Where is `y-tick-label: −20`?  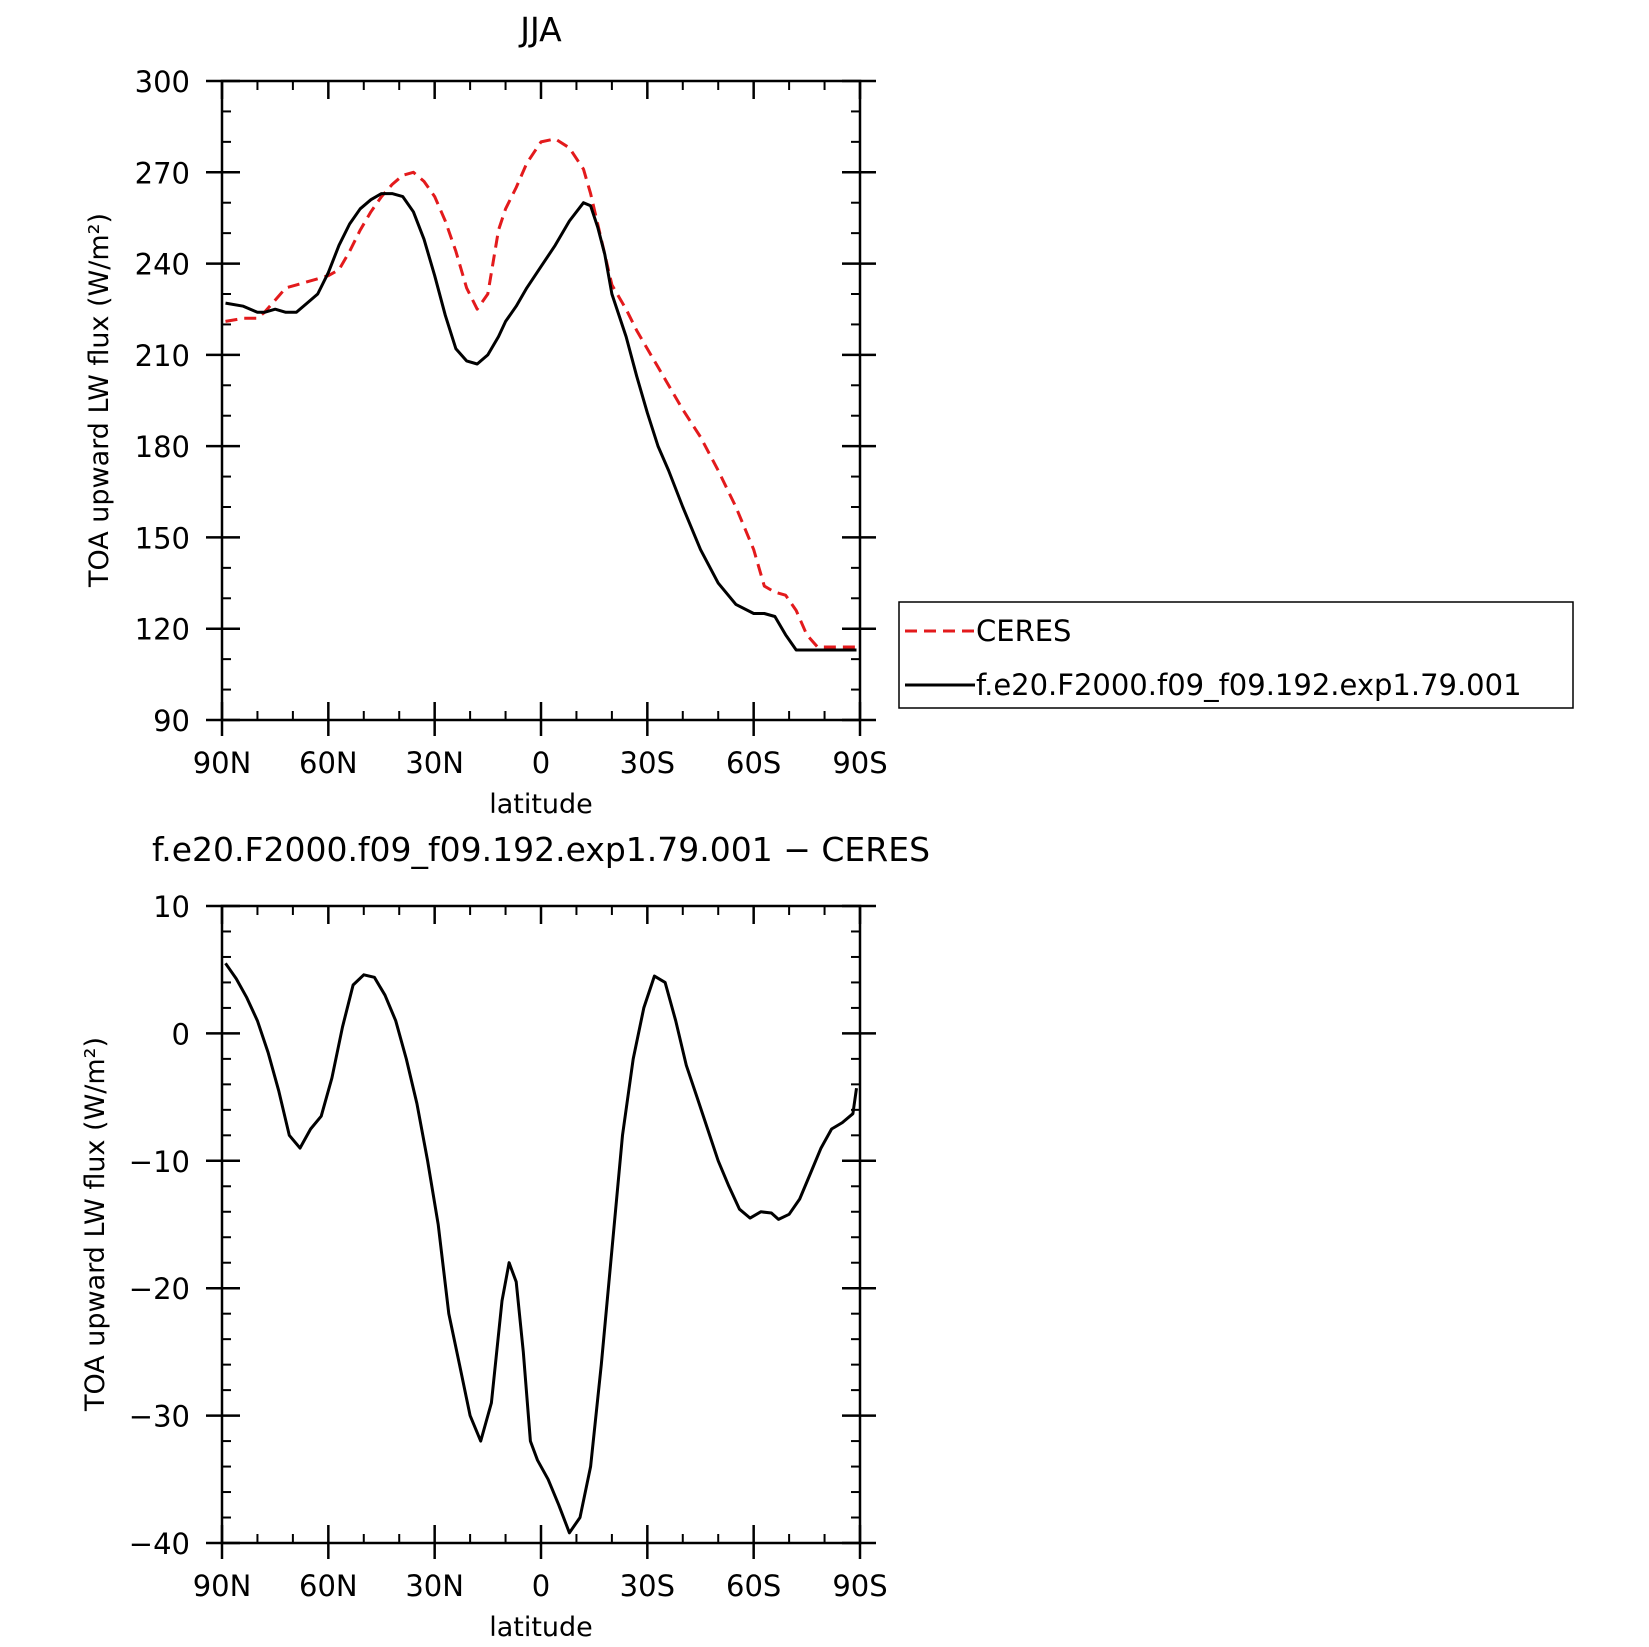
y-tick-label: −20 is located at coordinates (159, 1289).